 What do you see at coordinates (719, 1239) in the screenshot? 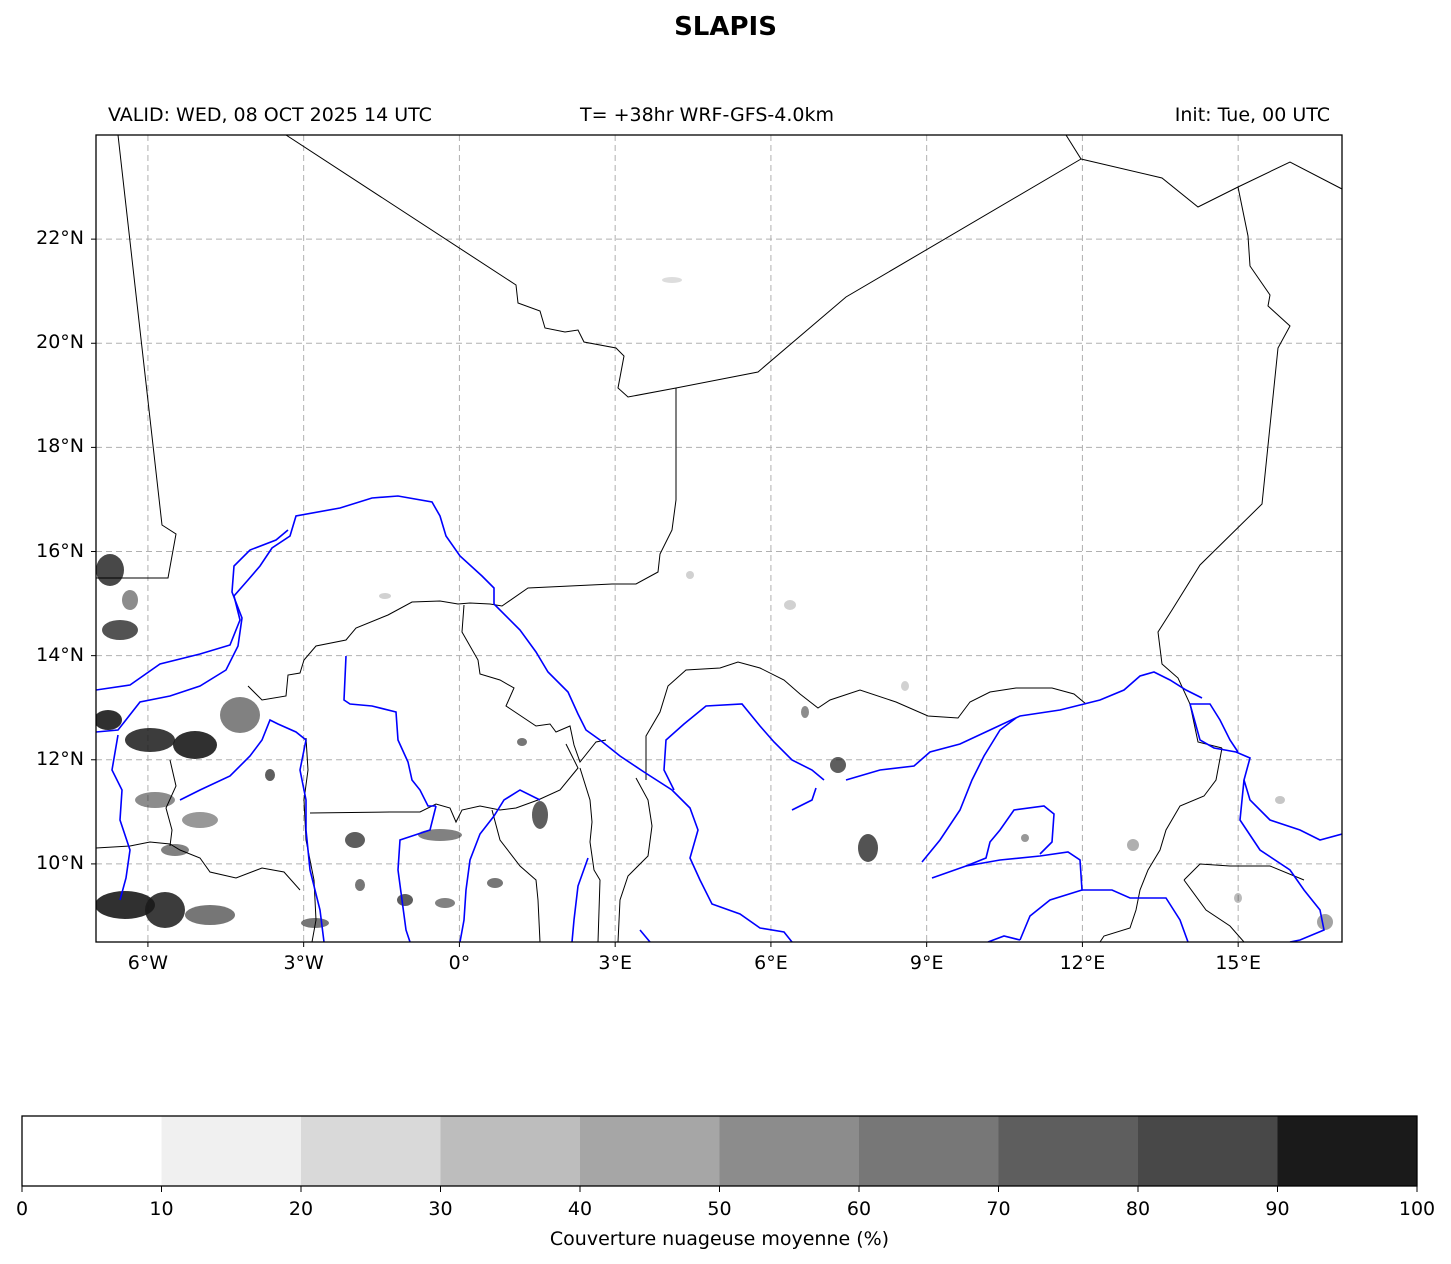
I see `colorbar-label: Couverture nuageuse moyenne (%)` at bounding box center [719, 1239].